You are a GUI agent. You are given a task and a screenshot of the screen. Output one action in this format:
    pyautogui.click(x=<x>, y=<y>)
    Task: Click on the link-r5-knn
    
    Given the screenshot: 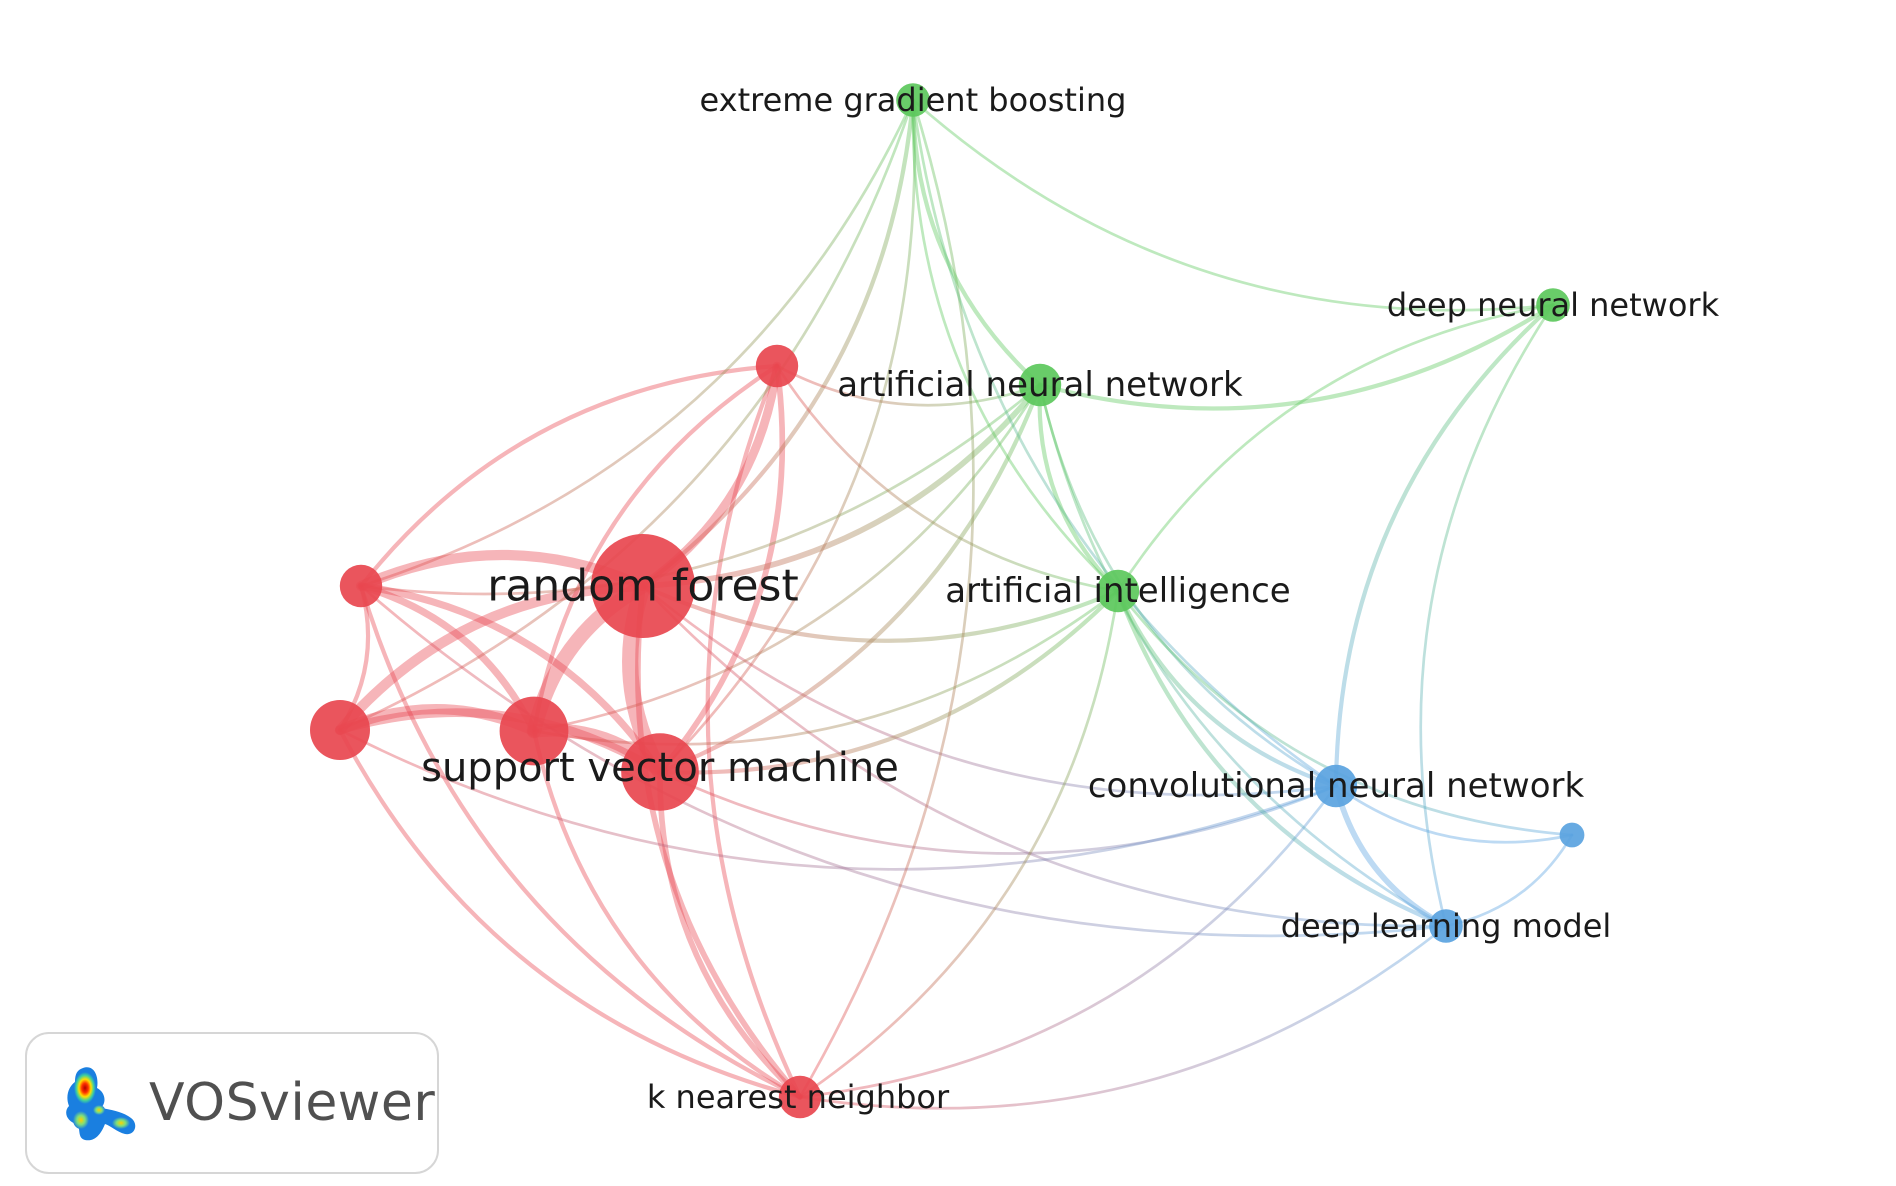 What is the action you would take?
    pyautogui.click(x=754, y=731)
    